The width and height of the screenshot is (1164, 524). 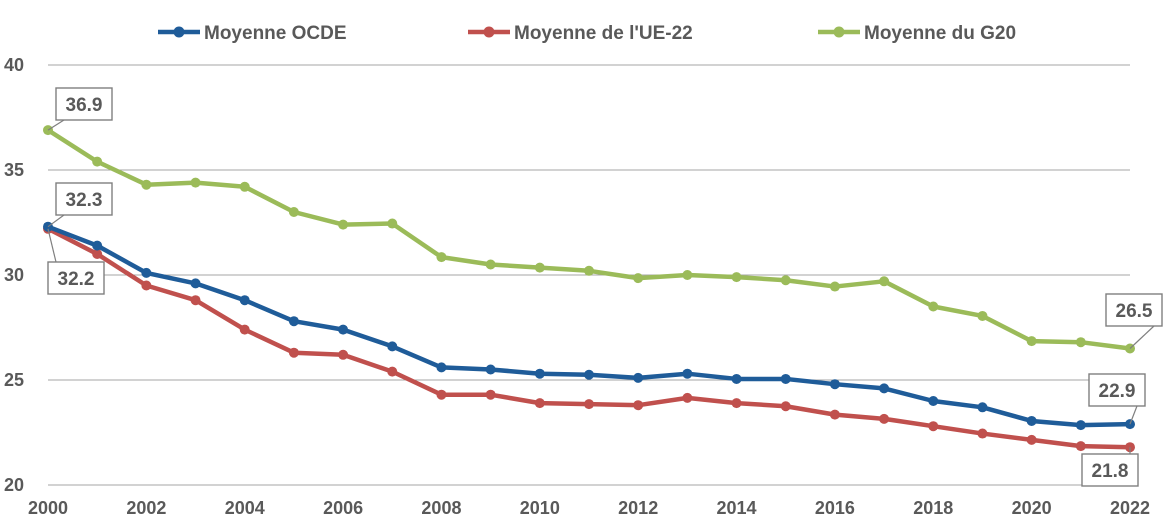 I want to click on callout-label: 36.9, so click(x=84, y=105).